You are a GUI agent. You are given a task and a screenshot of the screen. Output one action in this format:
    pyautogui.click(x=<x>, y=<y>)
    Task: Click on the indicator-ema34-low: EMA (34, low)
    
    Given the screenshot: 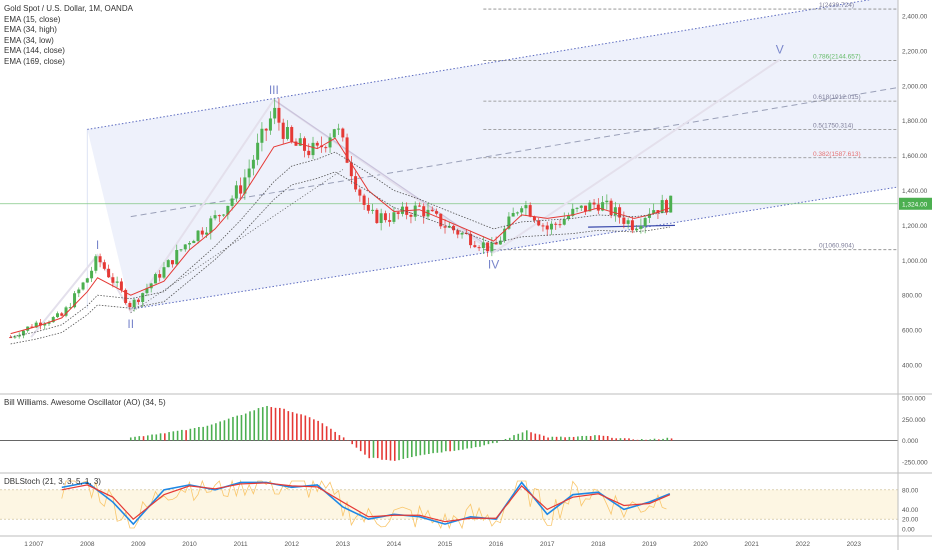 What is the action you would take?
    pyautogui.click(x=29, y=40)
    